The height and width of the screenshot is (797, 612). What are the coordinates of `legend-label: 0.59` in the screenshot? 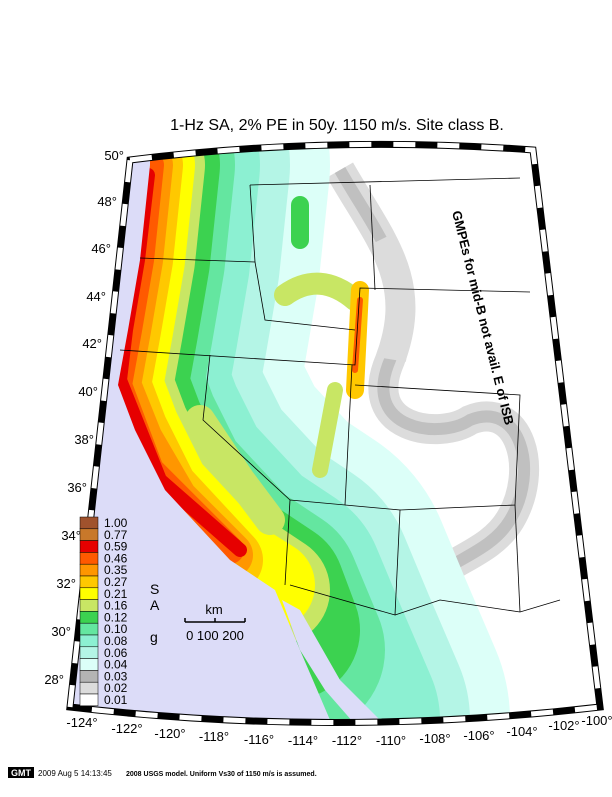 It's located at (116, 547).